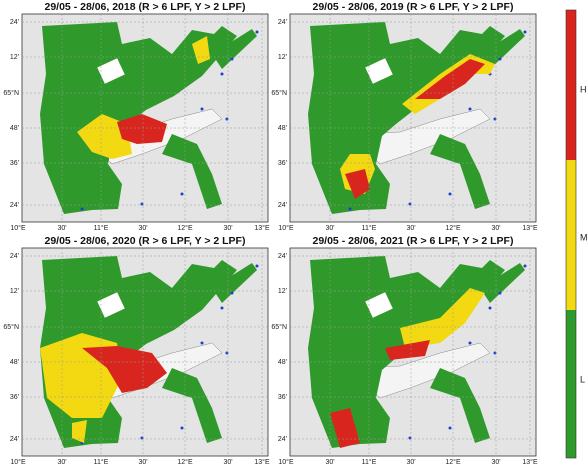 Image resolution: width=588 pixels, height=471 pixels. I want to click on colorbar-medium, so click(571, 235).